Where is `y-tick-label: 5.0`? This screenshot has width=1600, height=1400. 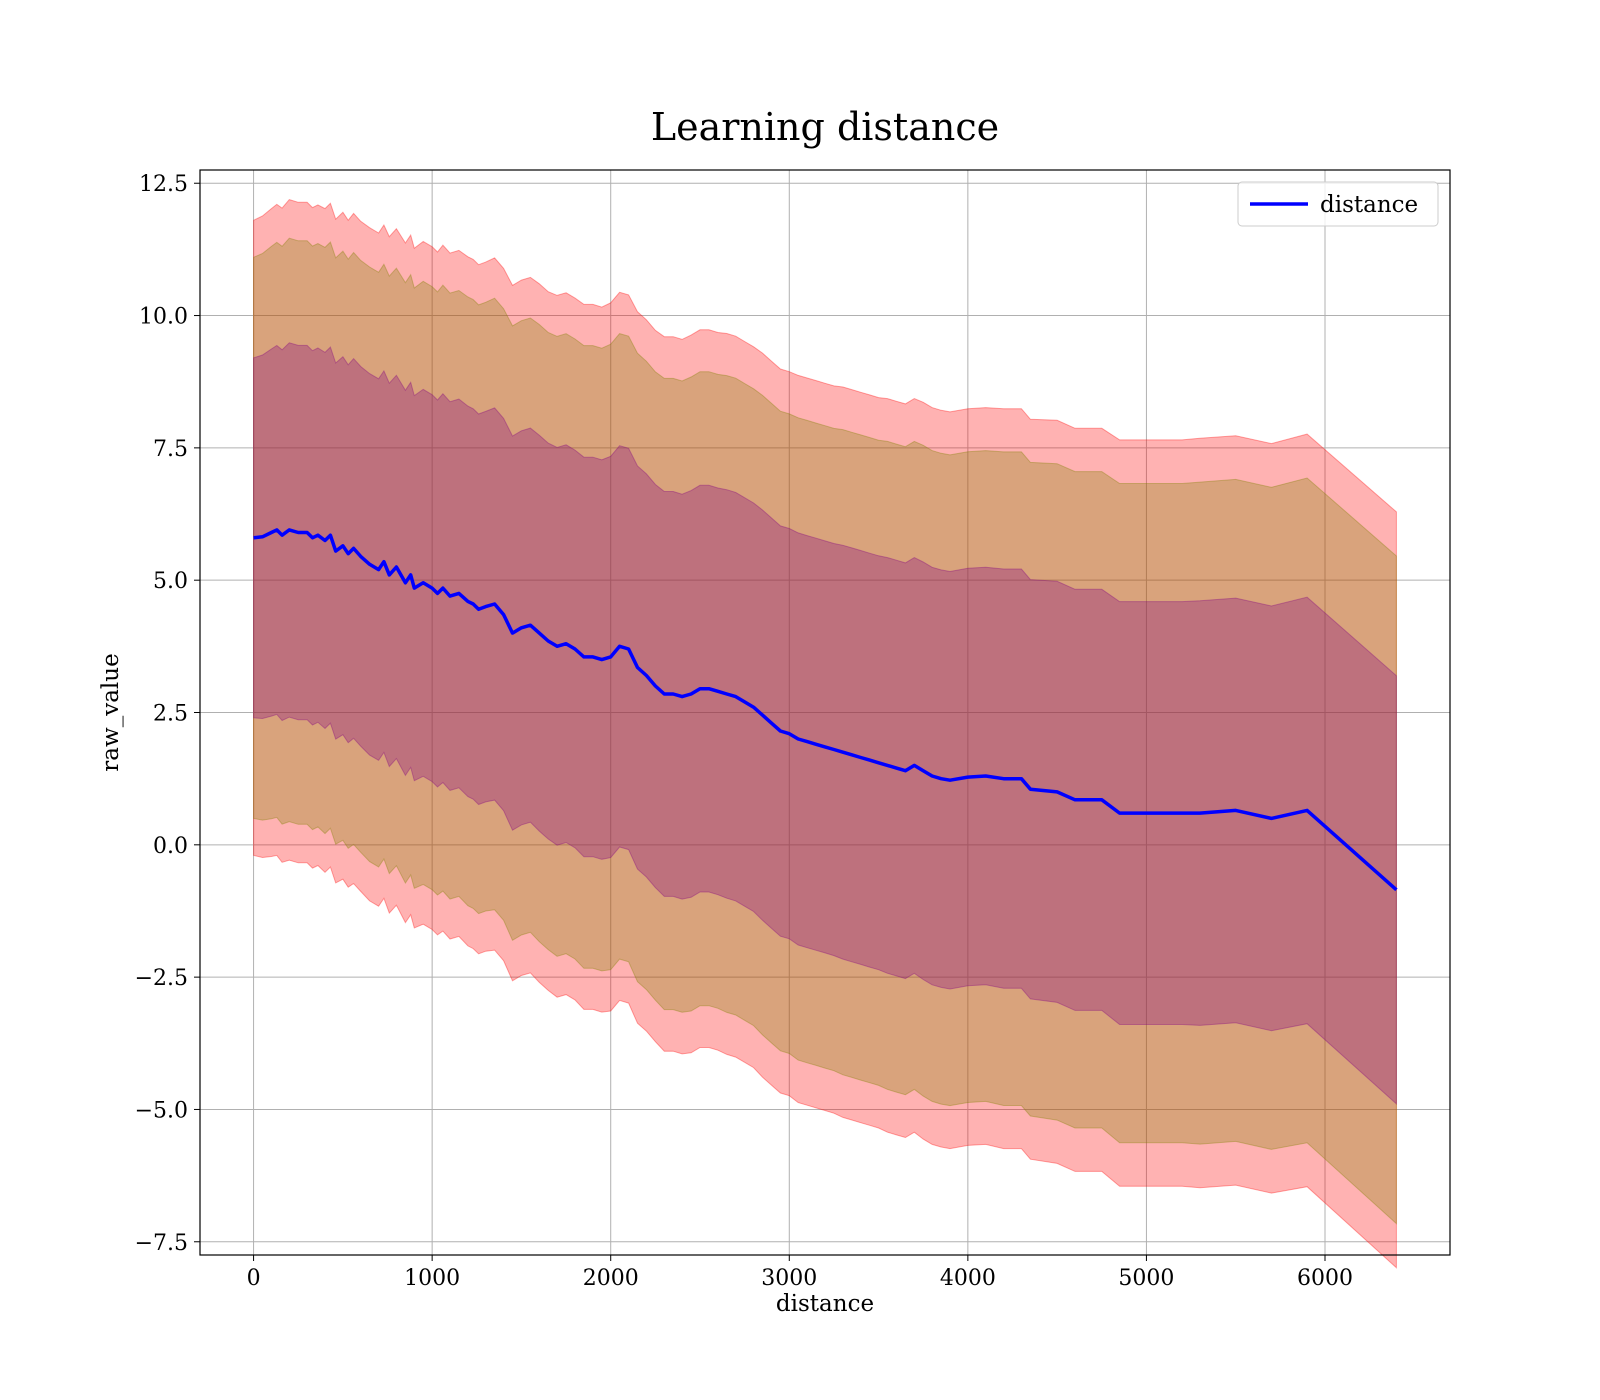 y-tick-label: 5.0 is located at coordinates (170, 581).